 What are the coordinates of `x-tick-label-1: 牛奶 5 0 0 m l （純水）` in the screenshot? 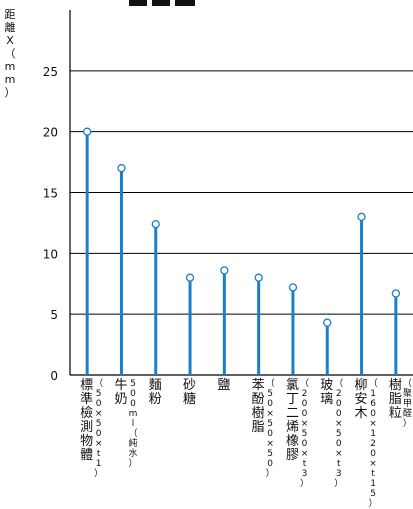 It's located at (126, 424).